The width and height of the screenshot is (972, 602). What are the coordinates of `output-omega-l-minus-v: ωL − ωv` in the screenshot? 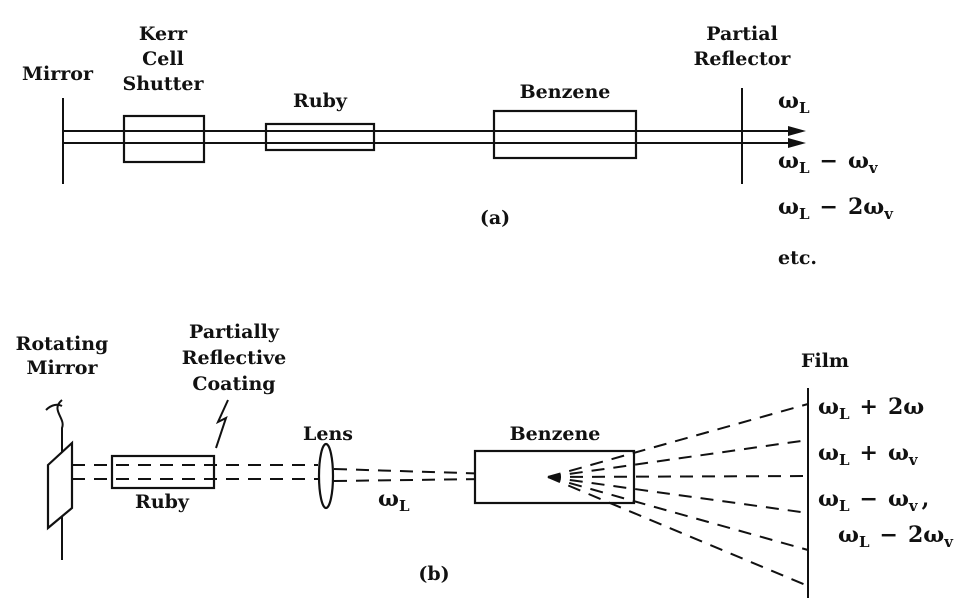 It's located at (828, 162).